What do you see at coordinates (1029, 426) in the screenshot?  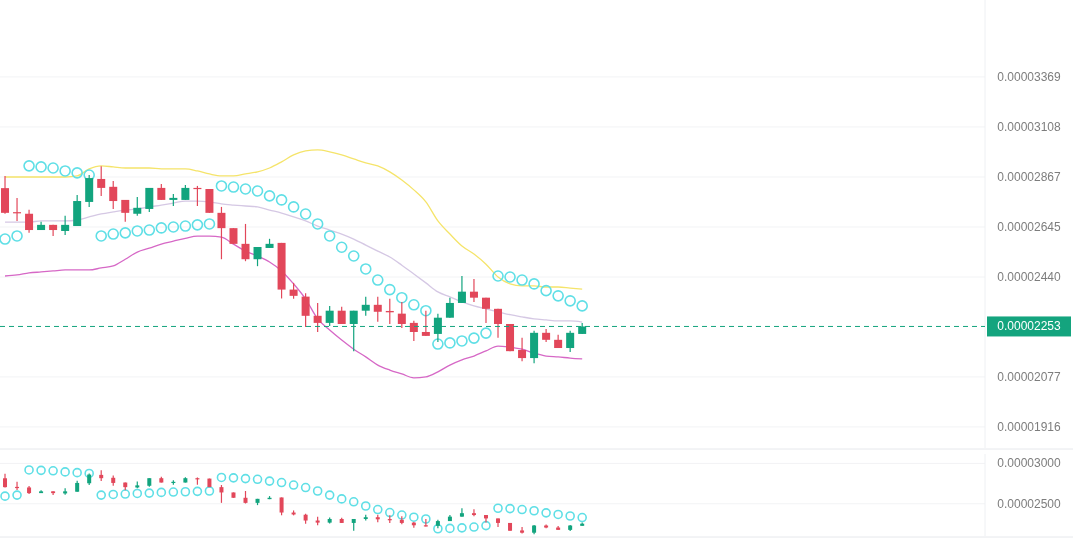 I see `y-tick-label: 0.00001916` at bounding box center [1029, 426].